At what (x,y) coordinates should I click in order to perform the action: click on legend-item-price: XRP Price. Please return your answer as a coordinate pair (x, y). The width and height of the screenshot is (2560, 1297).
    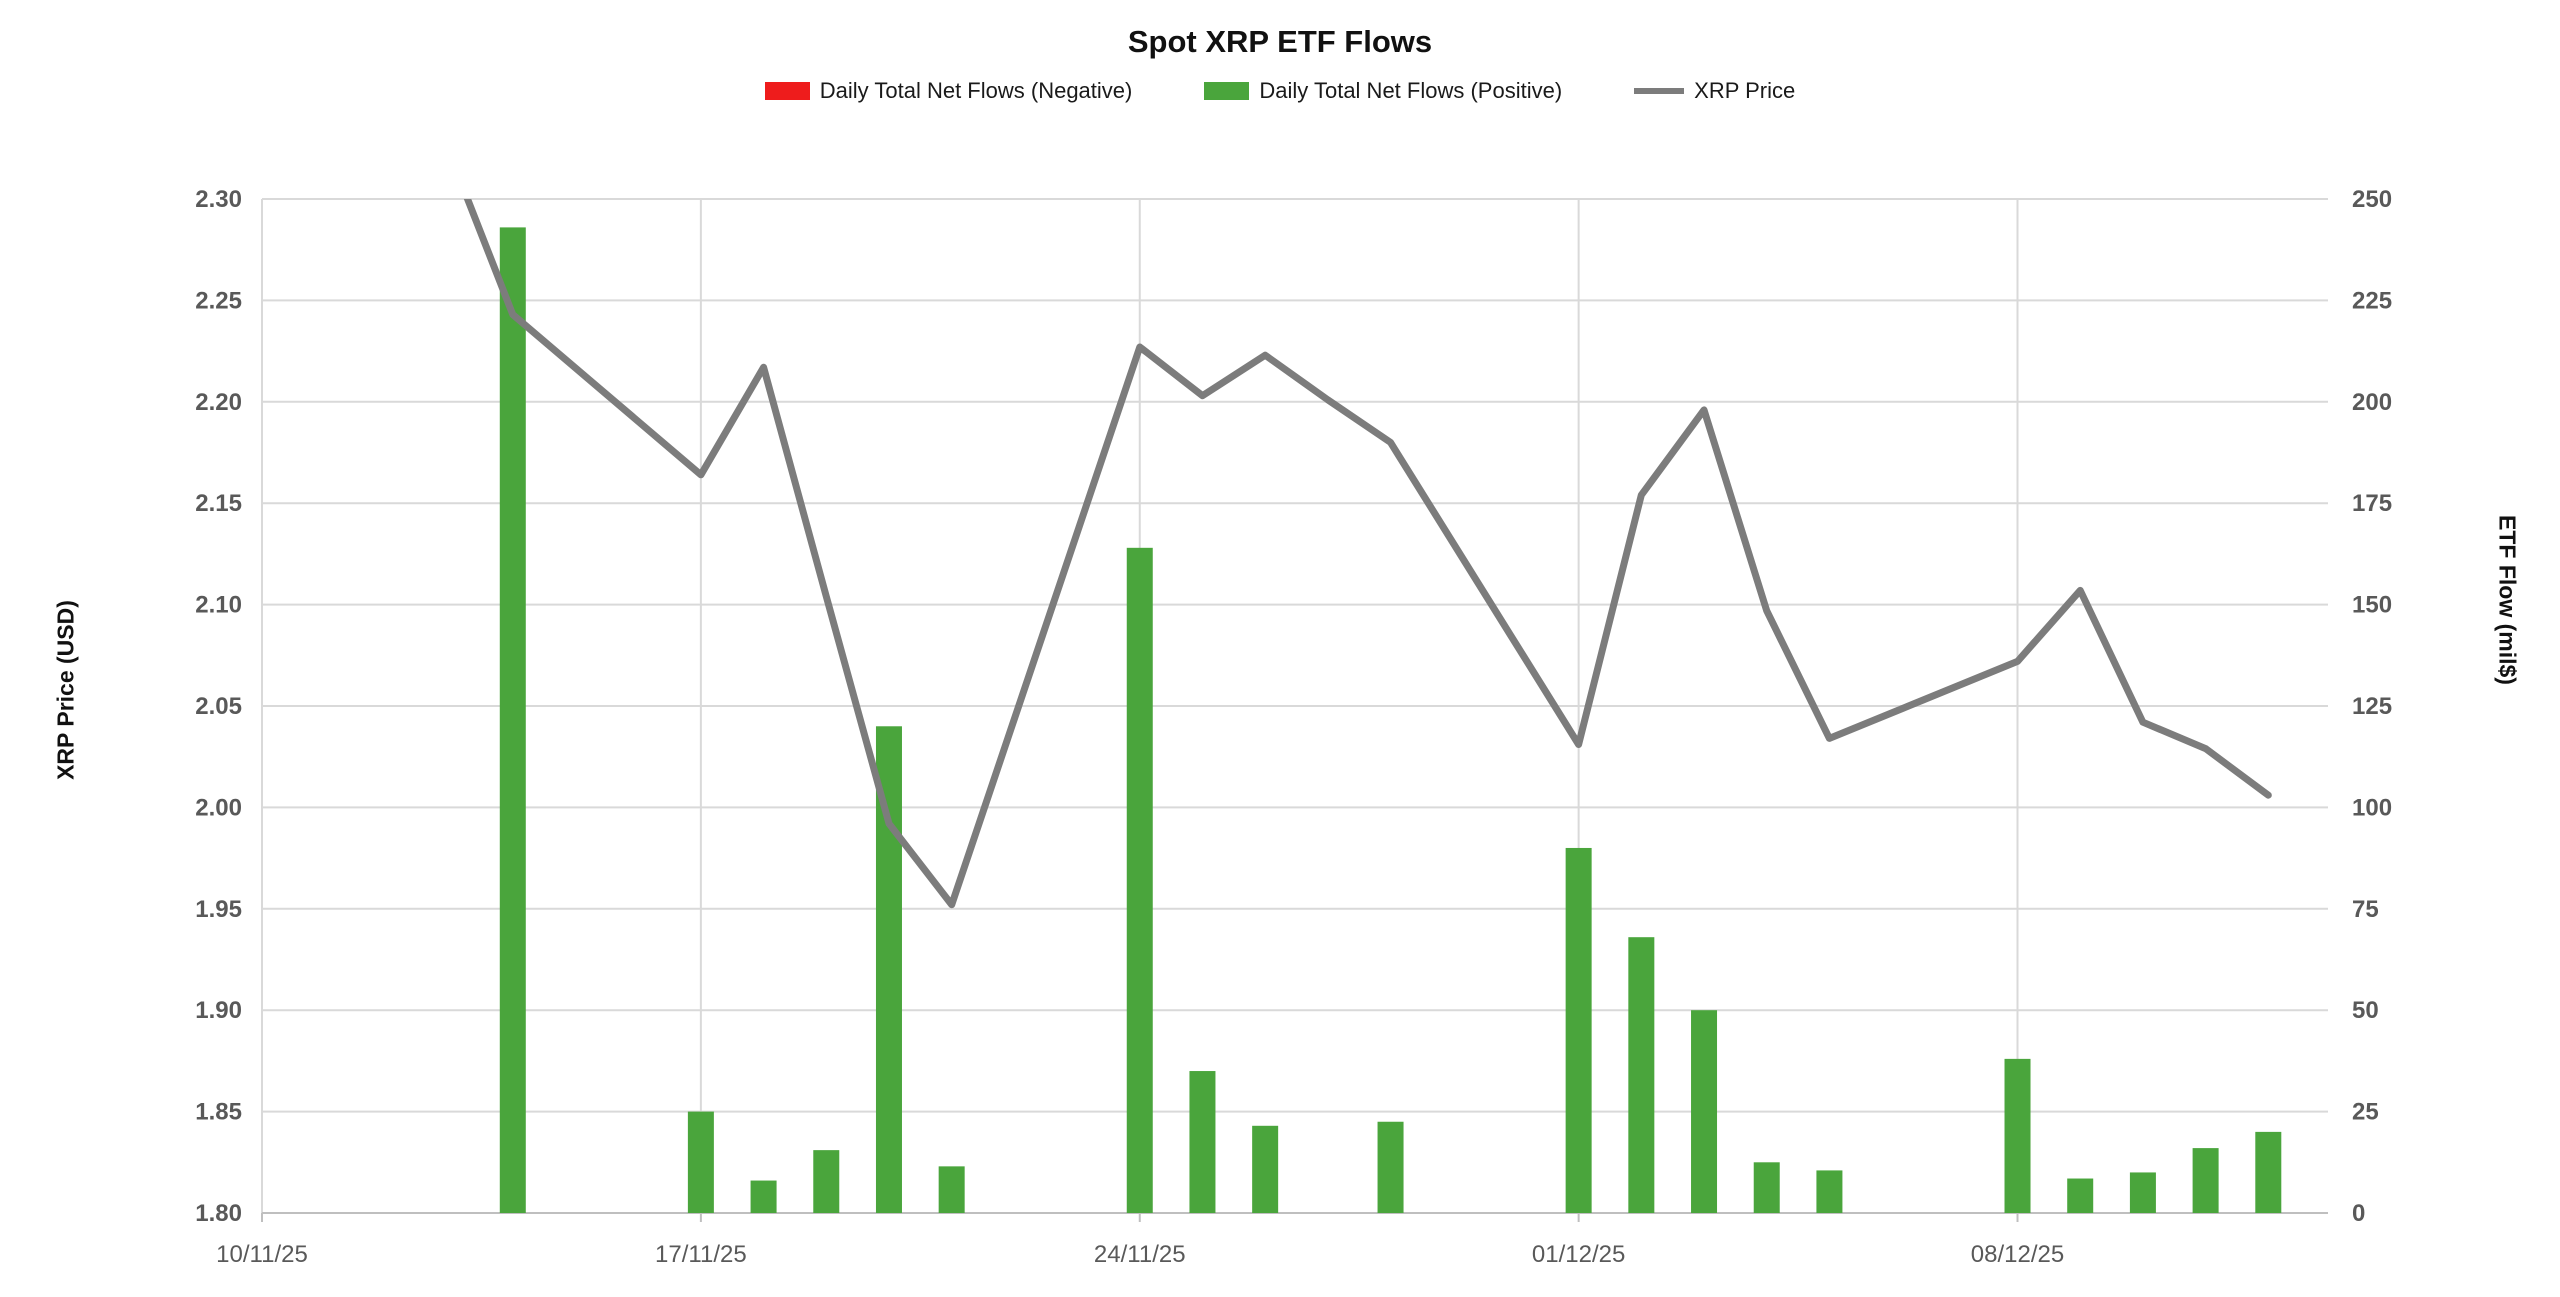
    Looking at the image, I should click on (1714, 91).